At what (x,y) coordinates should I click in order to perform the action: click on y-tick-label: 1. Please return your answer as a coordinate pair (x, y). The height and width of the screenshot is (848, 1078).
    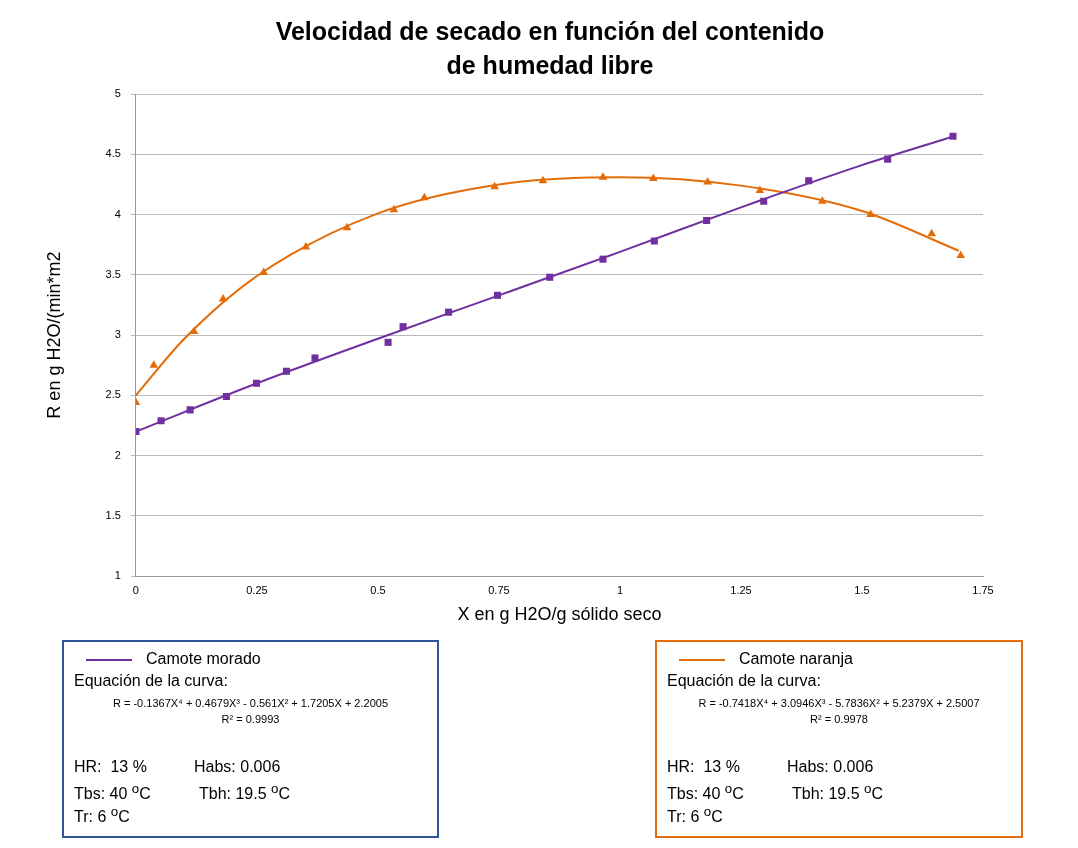
    Looking at the image, I should click on (117, 575).